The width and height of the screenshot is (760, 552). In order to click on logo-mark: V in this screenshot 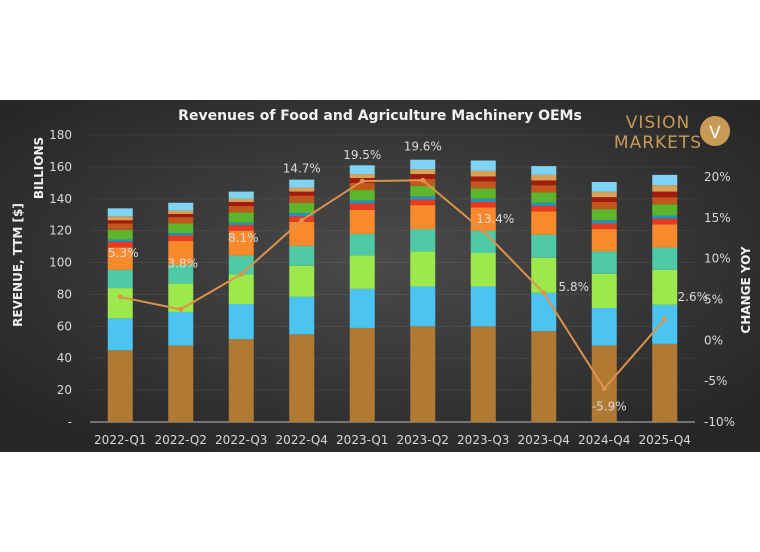, I will do `click(715, 133)`.